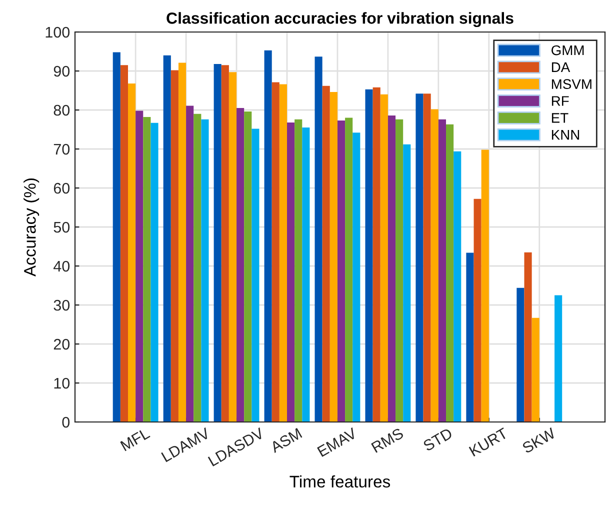  What do you see at coordinates (62, 383) in the screenshot?
I see `y-tick-label: 10` at bounding box center [62, 383].